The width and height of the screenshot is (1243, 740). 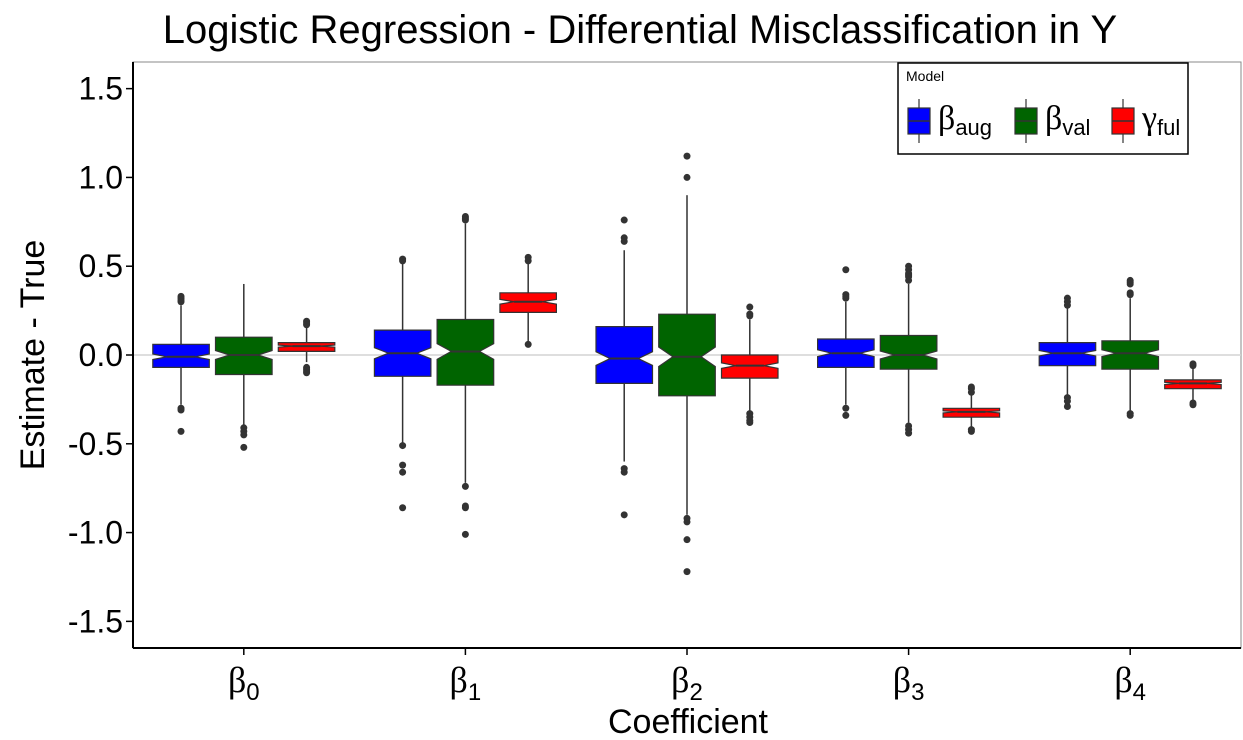 What do you see at coordinates (925, 76) in the screenshot?
I see `legend-title: Model` at bounding box center [925, 76].